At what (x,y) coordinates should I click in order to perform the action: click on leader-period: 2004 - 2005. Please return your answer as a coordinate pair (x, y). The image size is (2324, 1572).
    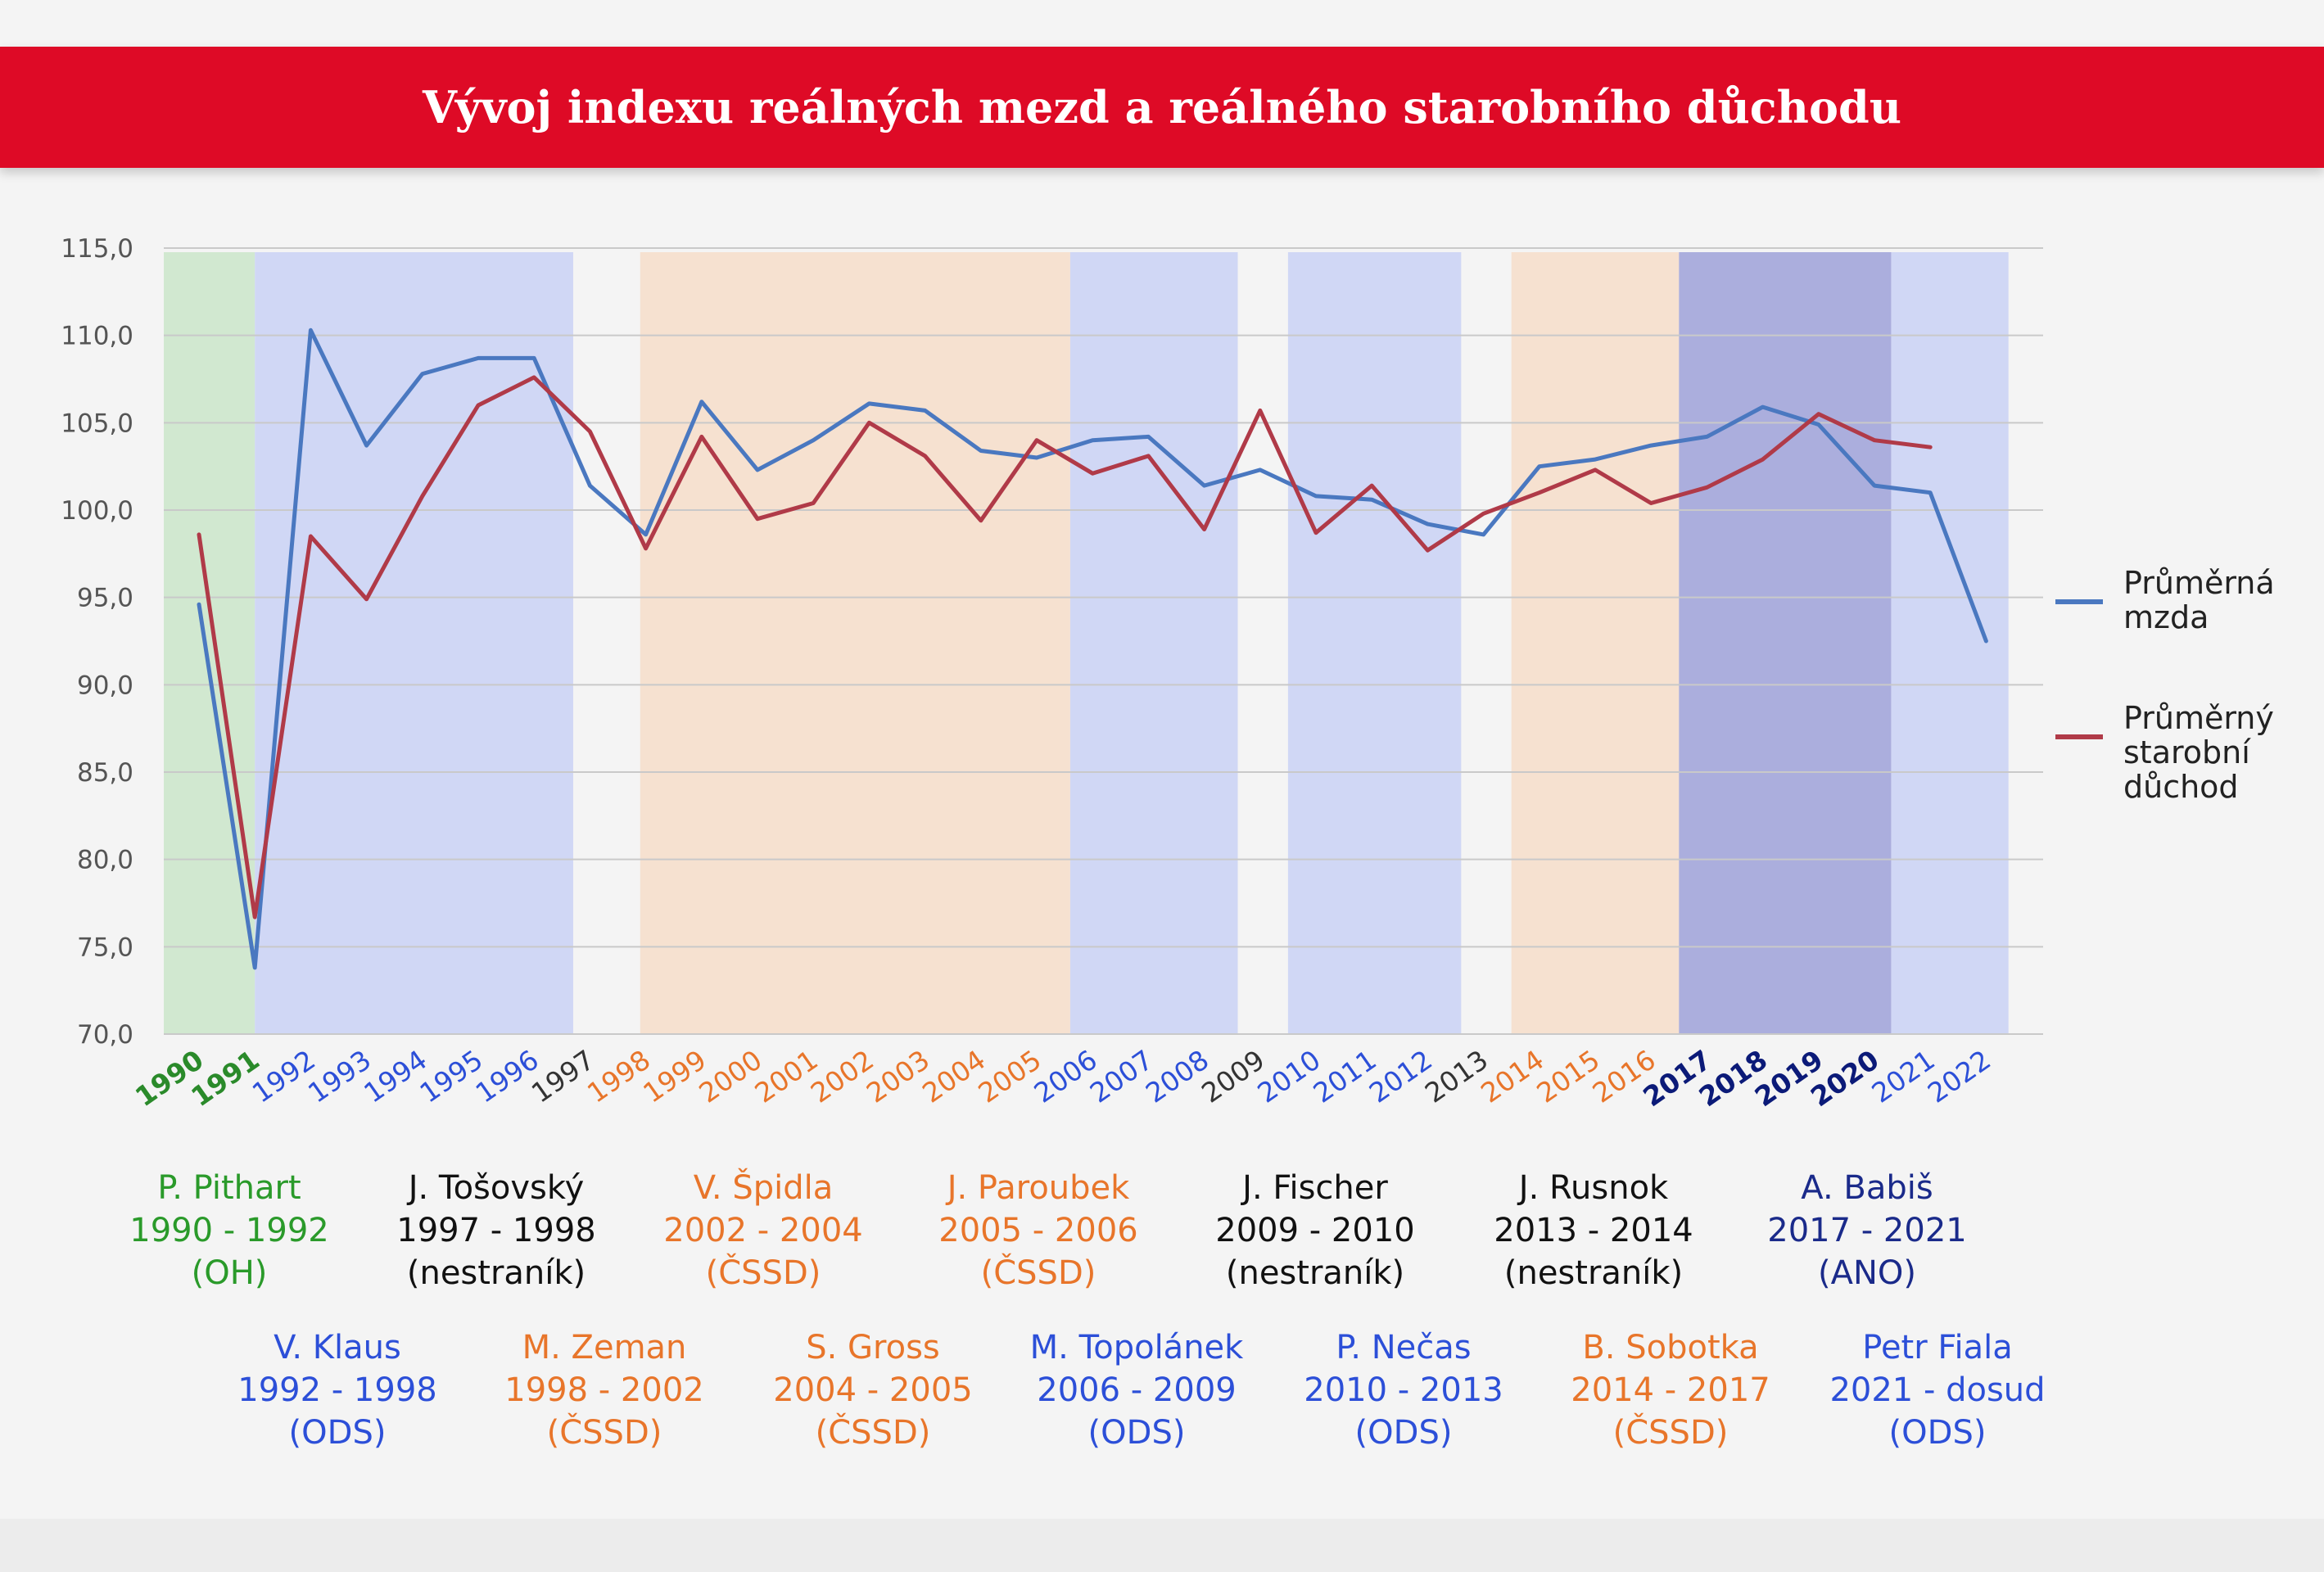
    Looking at the image, I should click on (873, 1390).